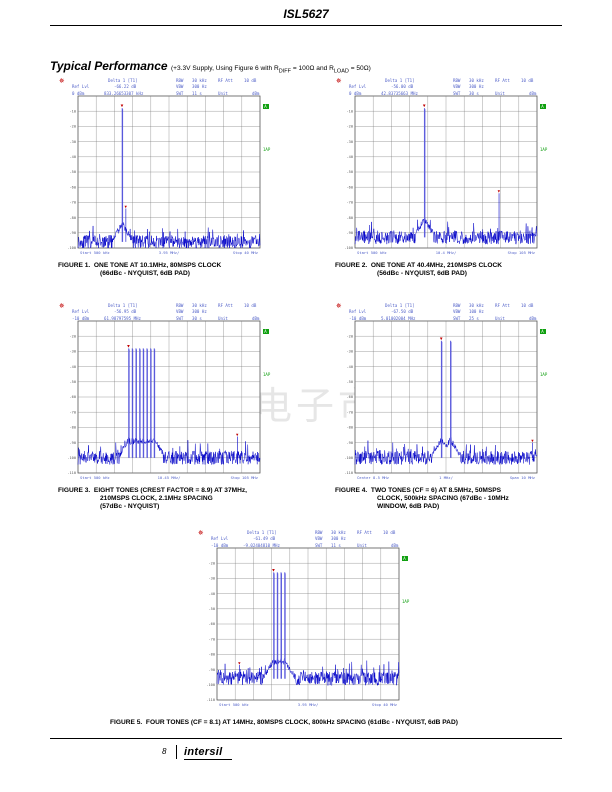 The height and width of the screenshot is (792, 612). What do you see at coordinates (422, 274) in the screenshot?
I see `figure-2-caption-line-2: (56dBc - NYQUIST, 6dB PAD)` at bounding box center [422, 274].